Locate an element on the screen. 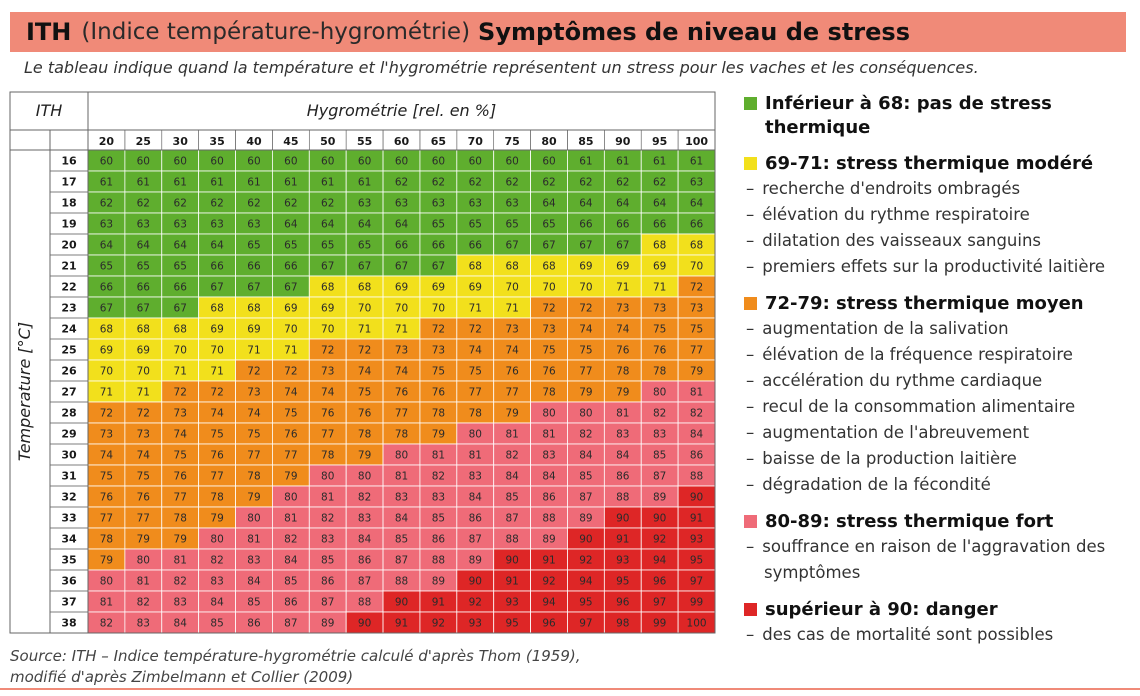 This screenshot has width=1140, height=696. legend-heading: 72-79: stress thermique moyen is located at coordinates (939, 304).